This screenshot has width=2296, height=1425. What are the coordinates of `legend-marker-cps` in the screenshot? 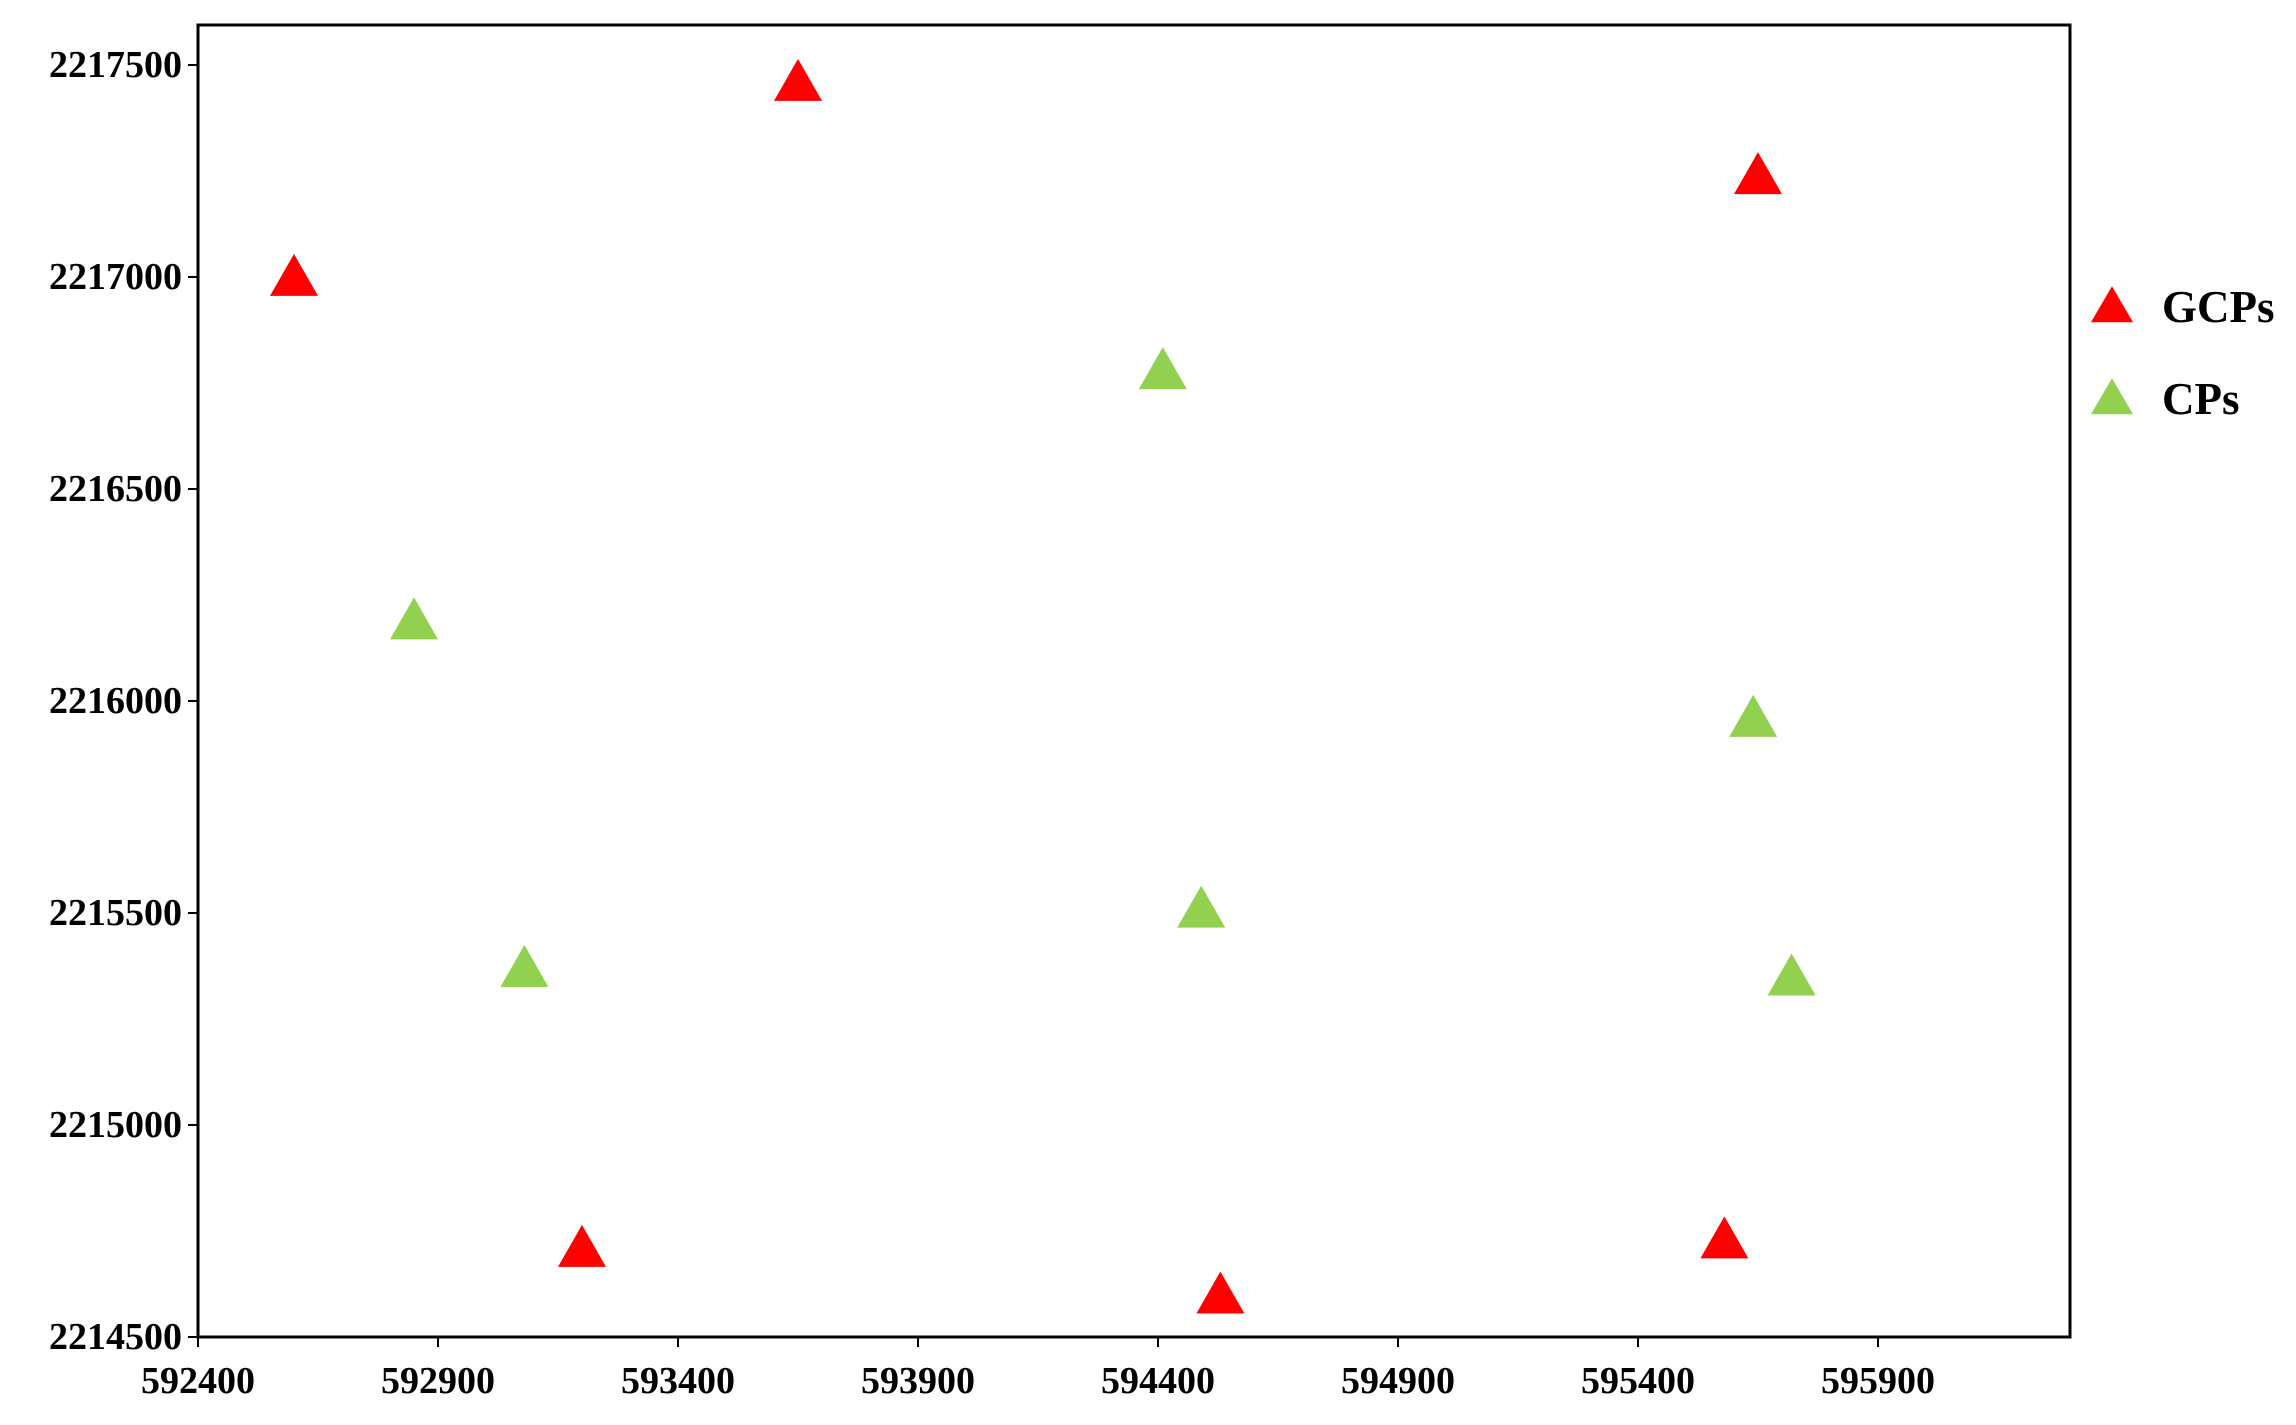 It's located at (2112, 396).